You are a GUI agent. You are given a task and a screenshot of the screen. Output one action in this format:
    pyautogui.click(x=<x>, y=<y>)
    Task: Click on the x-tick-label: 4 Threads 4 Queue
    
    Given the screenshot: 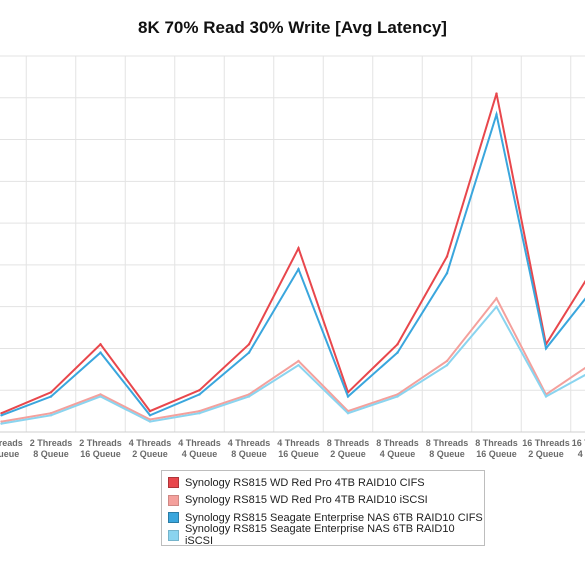 What is the action you would take?
    pyautogui.click(x=199, y=448)
    